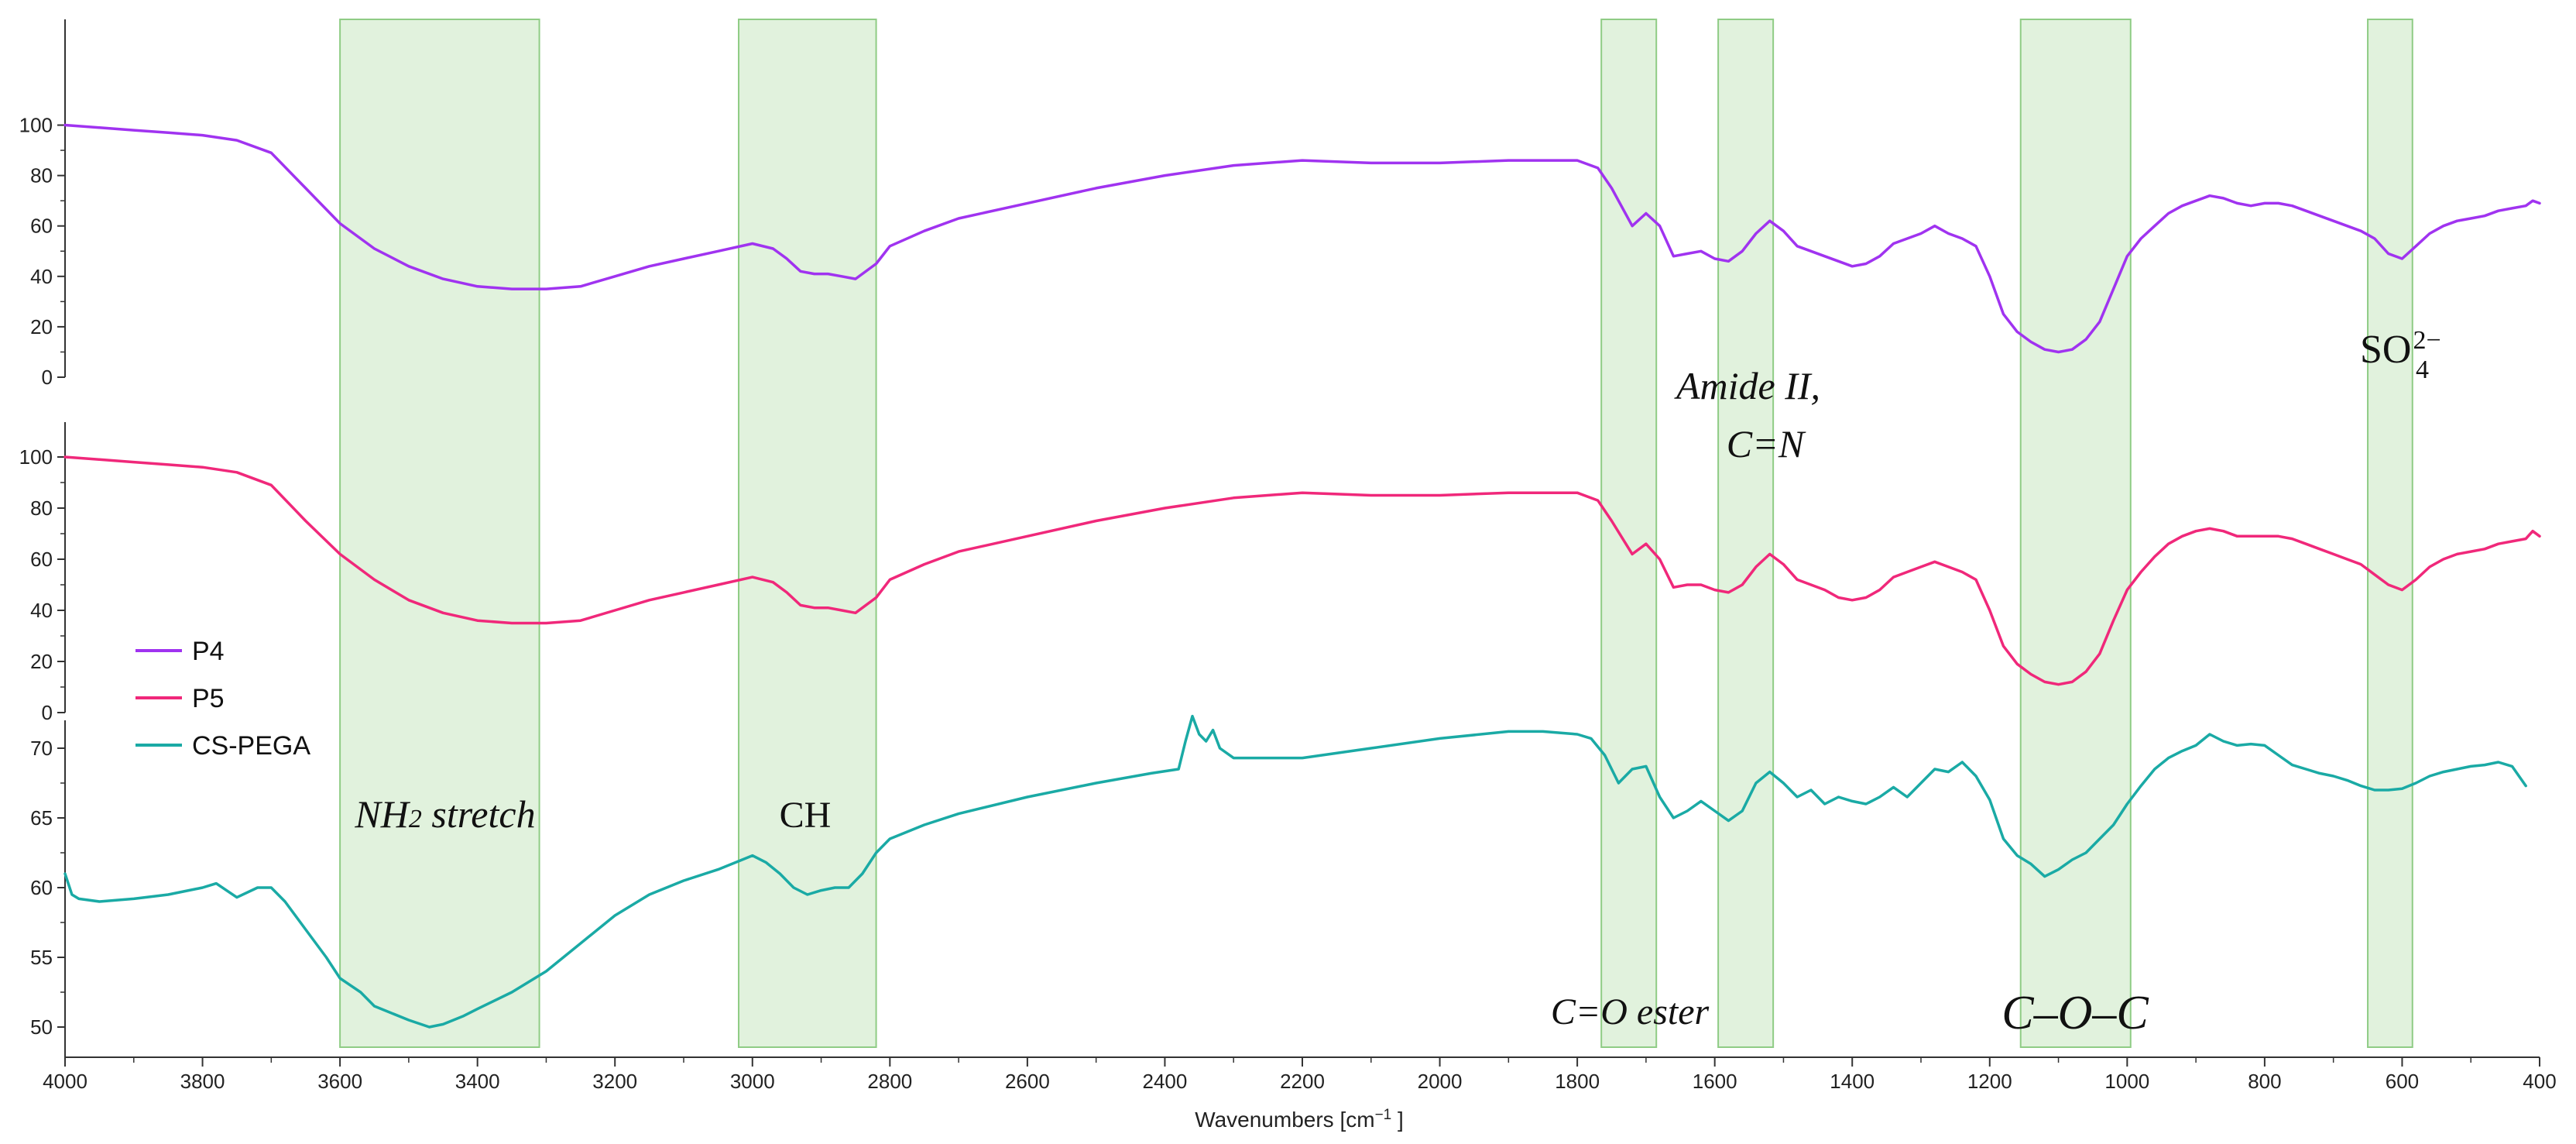 This screenshot has height=1144, width=2576. What do you see at coordinates (2400, 355) in the screenshot?
I see `annotation-so4: SO2− 4` at bounding box center [2400, 355].